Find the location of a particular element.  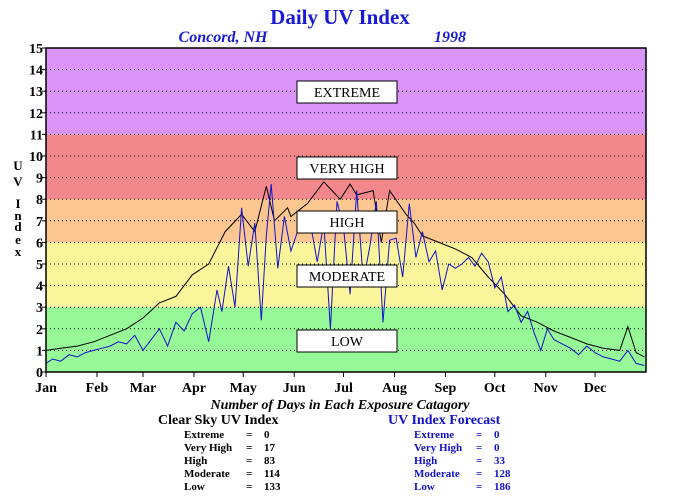

zone-labels: LOW MODERATE HIGH VERY HIGH EXTREME is located at coordinates (347, 216).